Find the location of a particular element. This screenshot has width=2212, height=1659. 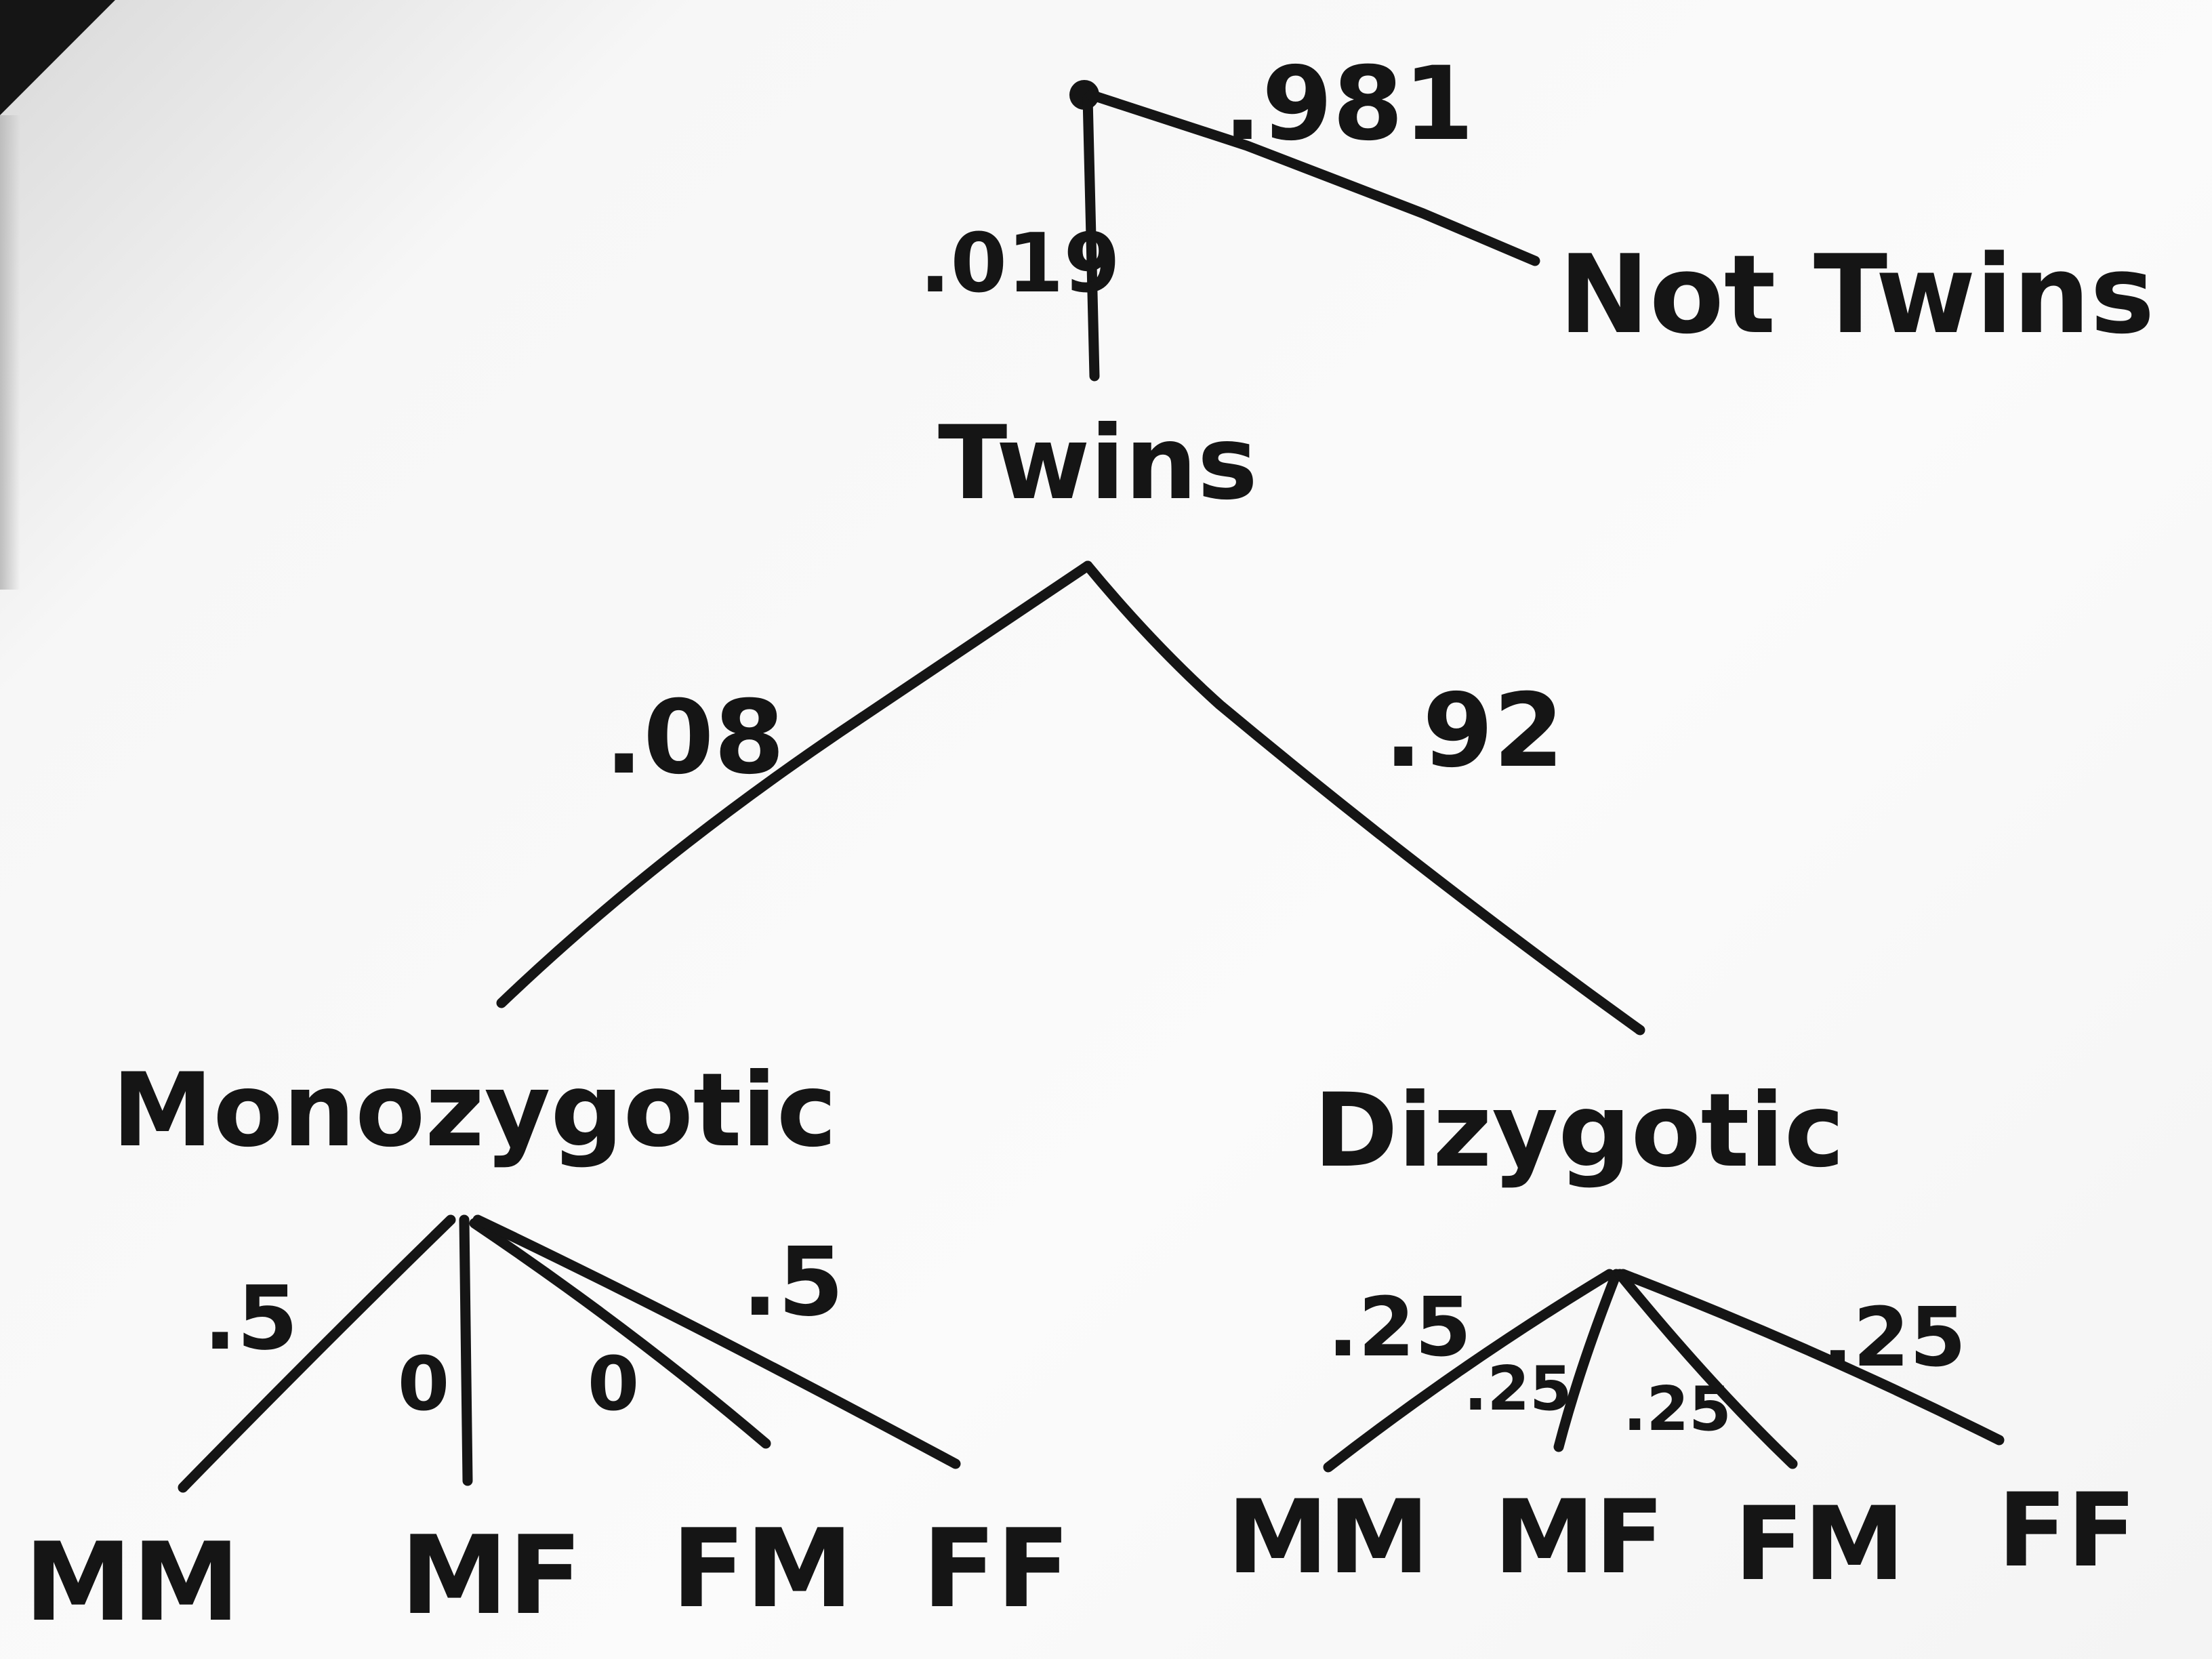

edge-mono-mm is located at coordinates (317, 1354).